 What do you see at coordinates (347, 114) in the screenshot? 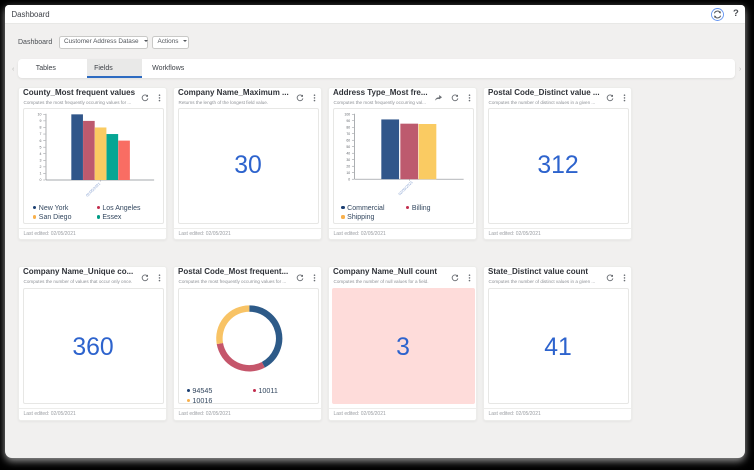
I see `svg-text: 100` at bounding box center [347, 114].